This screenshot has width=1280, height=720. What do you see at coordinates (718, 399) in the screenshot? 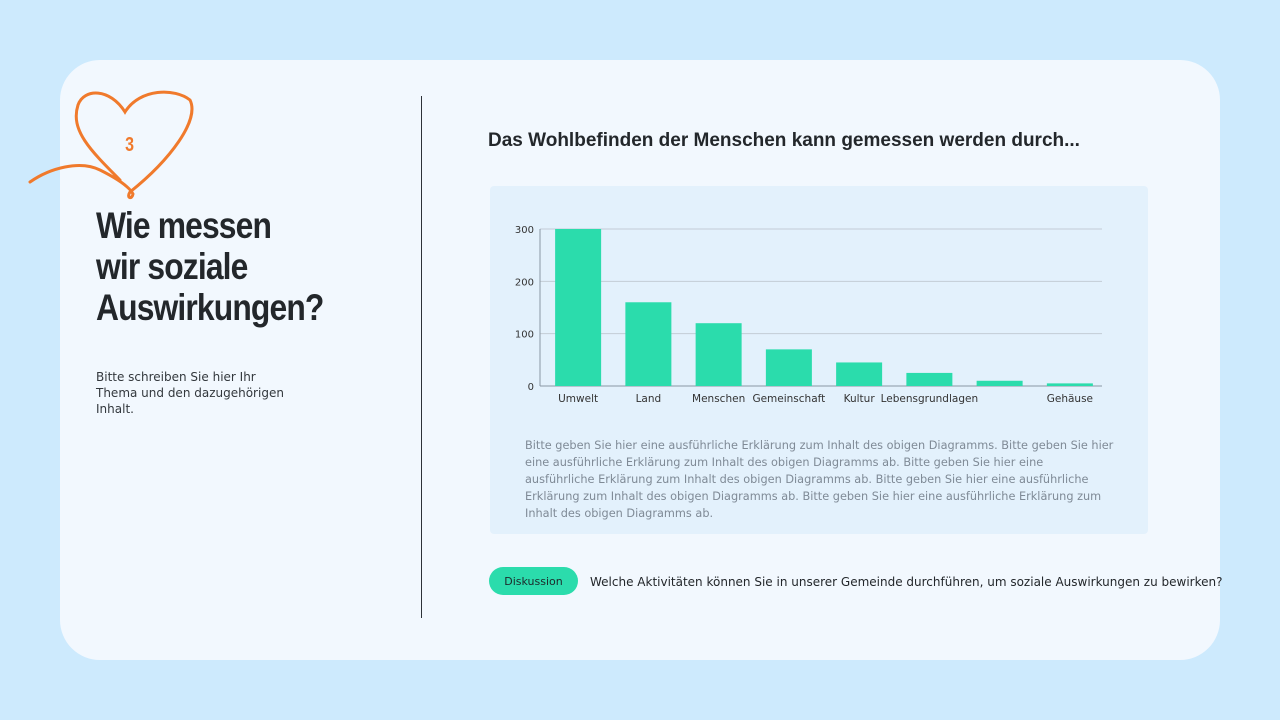
I see `x-tick-label: Menschen` at bounding box center [718, 399].